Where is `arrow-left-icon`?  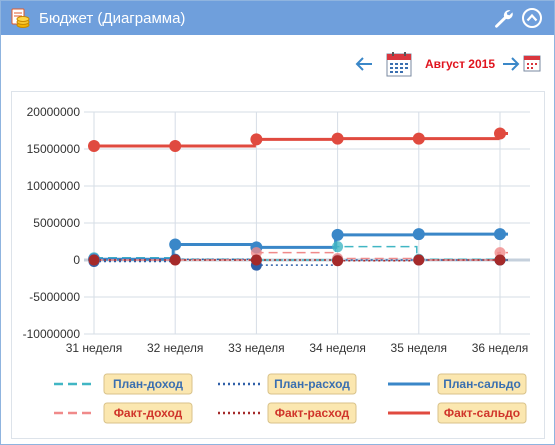
arrow-left-icon is located at coordinates (364, 64).